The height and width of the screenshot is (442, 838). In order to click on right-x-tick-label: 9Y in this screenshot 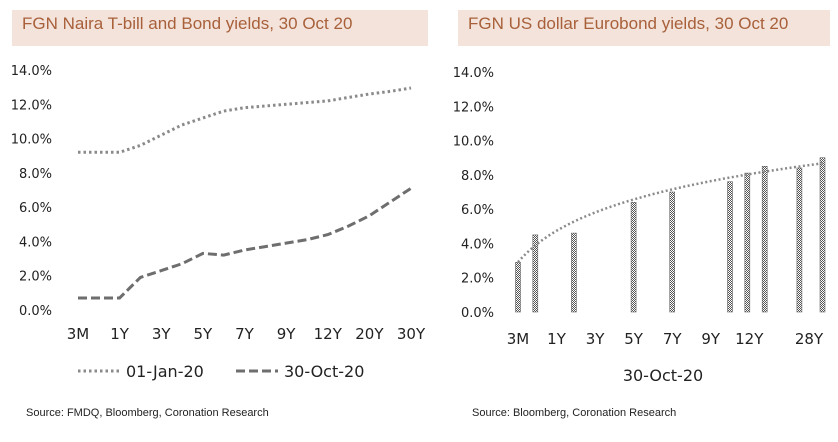, I will do `click(711, 339)`.